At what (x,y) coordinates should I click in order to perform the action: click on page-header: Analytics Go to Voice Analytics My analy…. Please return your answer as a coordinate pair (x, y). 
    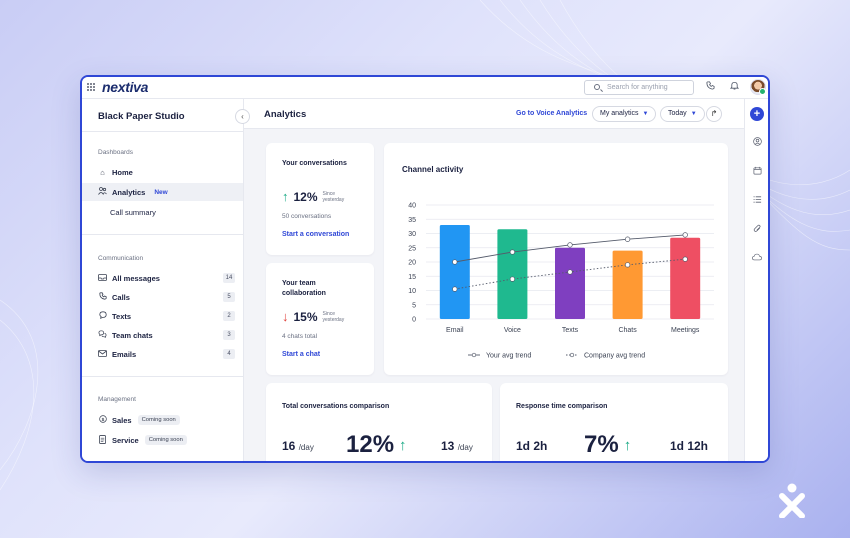
    Looking at the image, I should click on (494, 114).